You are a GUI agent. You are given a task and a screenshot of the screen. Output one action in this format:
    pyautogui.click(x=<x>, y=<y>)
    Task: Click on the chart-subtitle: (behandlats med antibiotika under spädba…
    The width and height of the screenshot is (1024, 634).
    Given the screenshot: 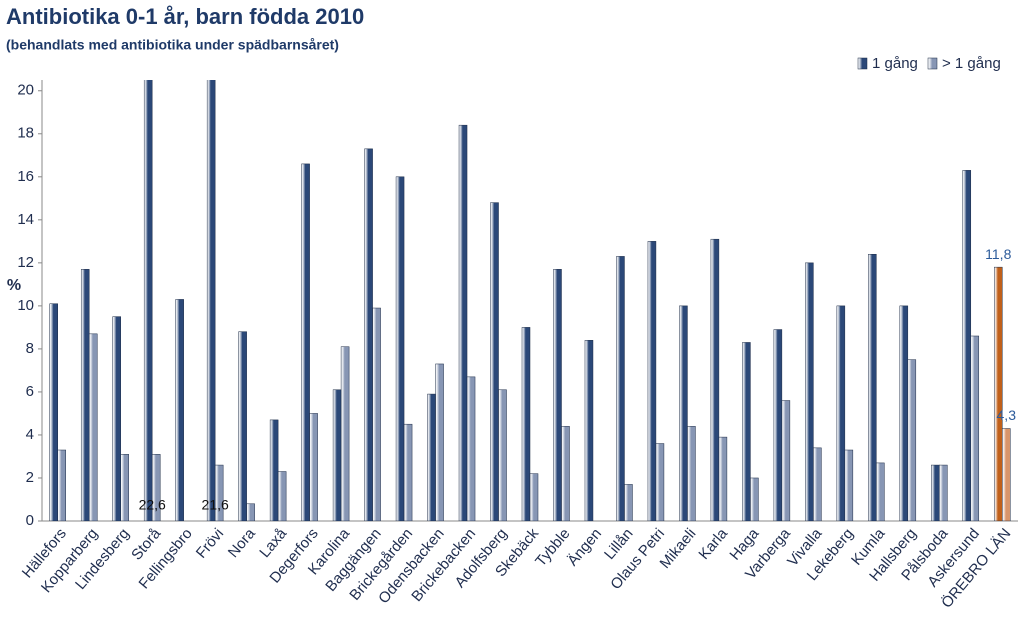 What is the action you would take?
    pyautogui.click(x=172, y=45)
    